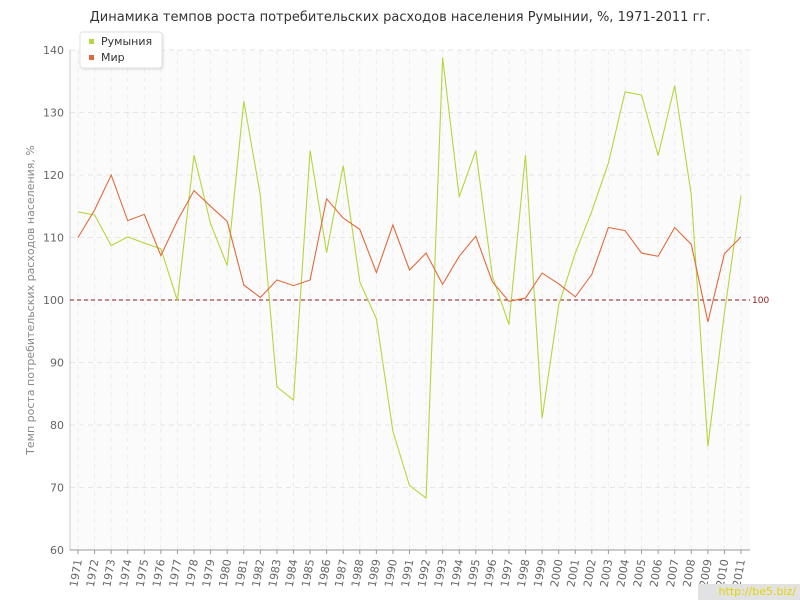 Image resolution: width=800 pixels, height=600 pixels. Describe the element at coordinates (557, 573) in the screenshot. I see `x-tick-label: 2000` at that location.